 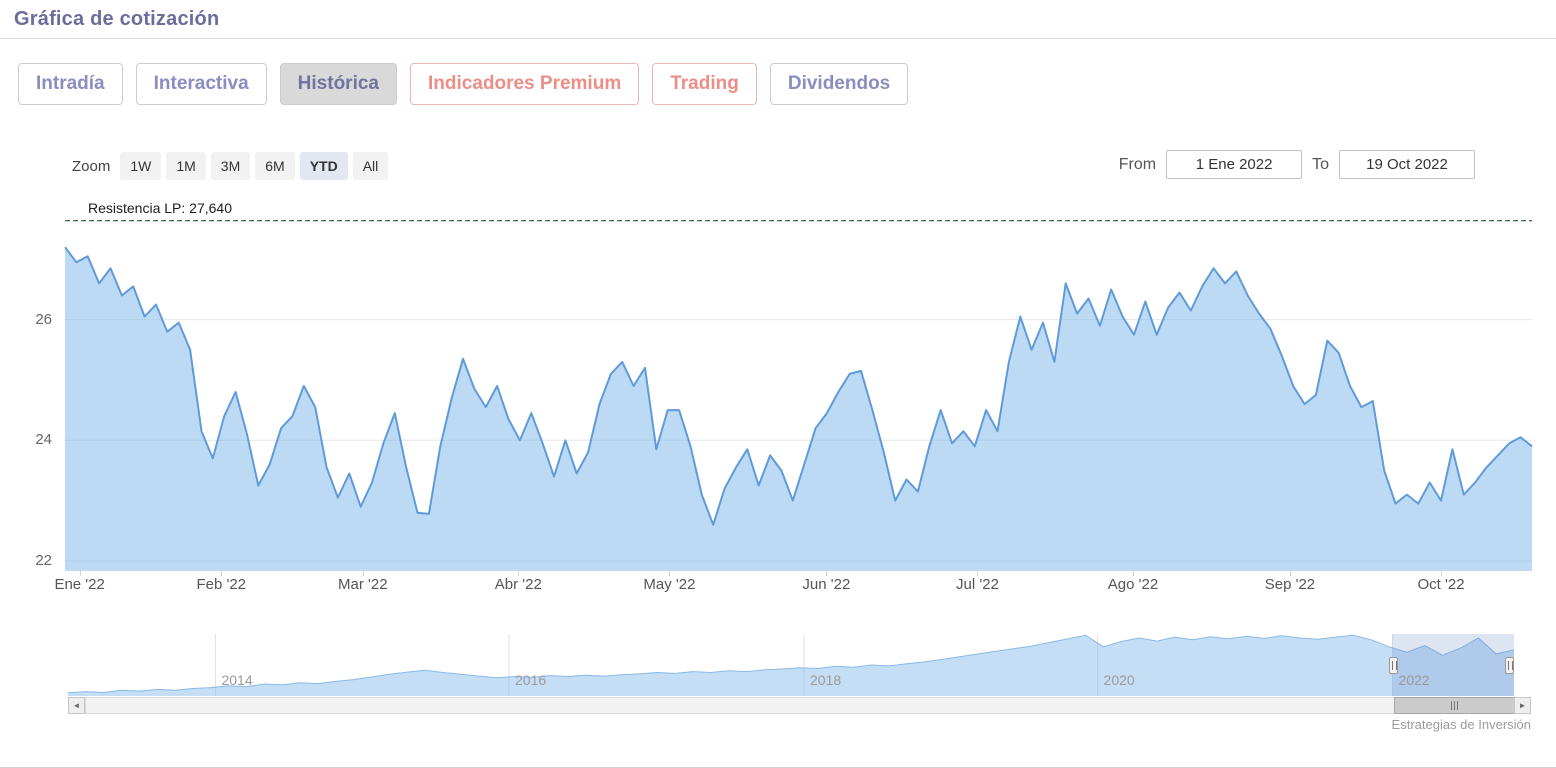 I want to click on x-axis-label: Mar '22, so click(x=363, y=584).